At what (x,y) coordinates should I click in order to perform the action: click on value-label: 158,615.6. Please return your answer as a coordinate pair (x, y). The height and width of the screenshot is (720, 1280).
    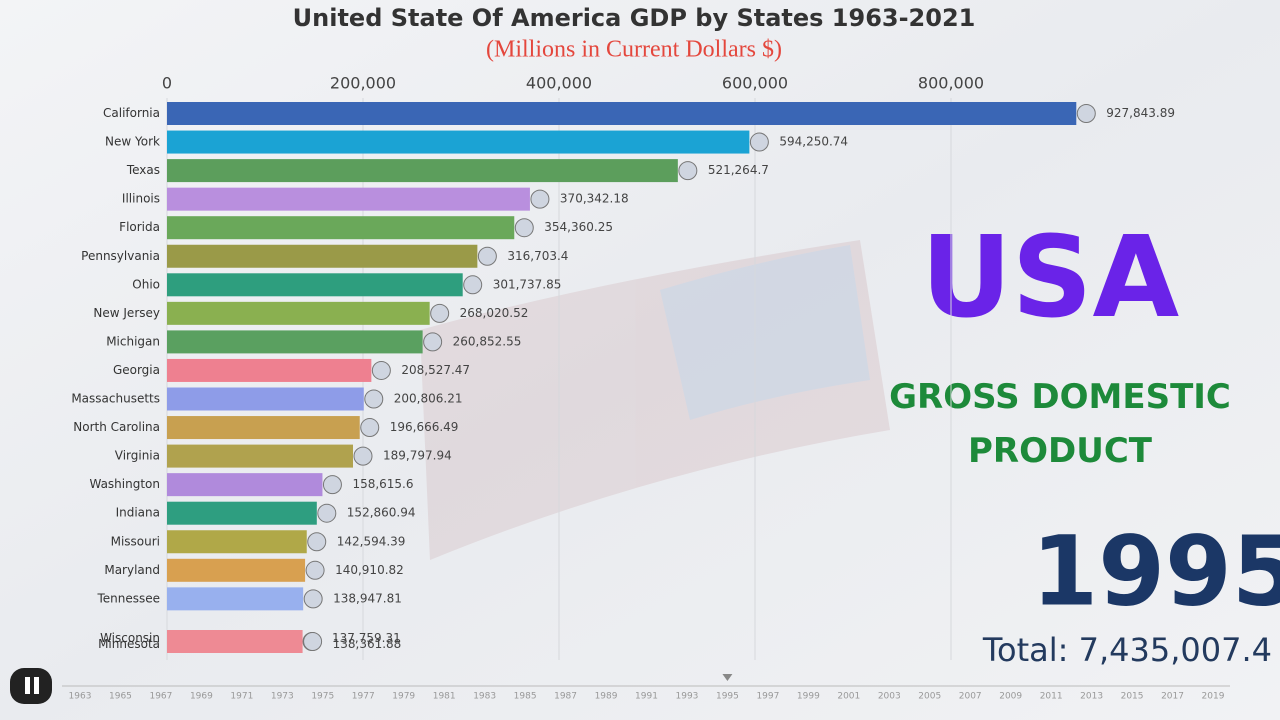
    Looking at the image, I should click on (382, 484).